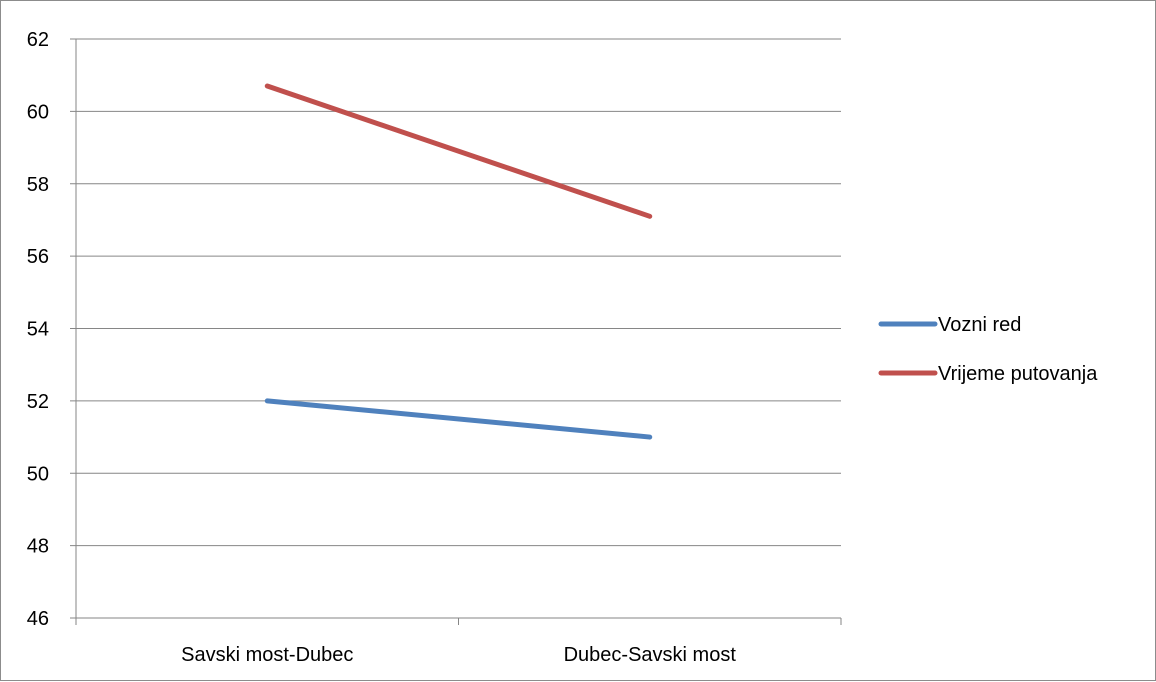 The width and height of the screenshot is (1156, 682). What do you see at coordinates (38, 474) in the screenshot?
I see `y-tick-label: 50` at bounding box center [38, 474].